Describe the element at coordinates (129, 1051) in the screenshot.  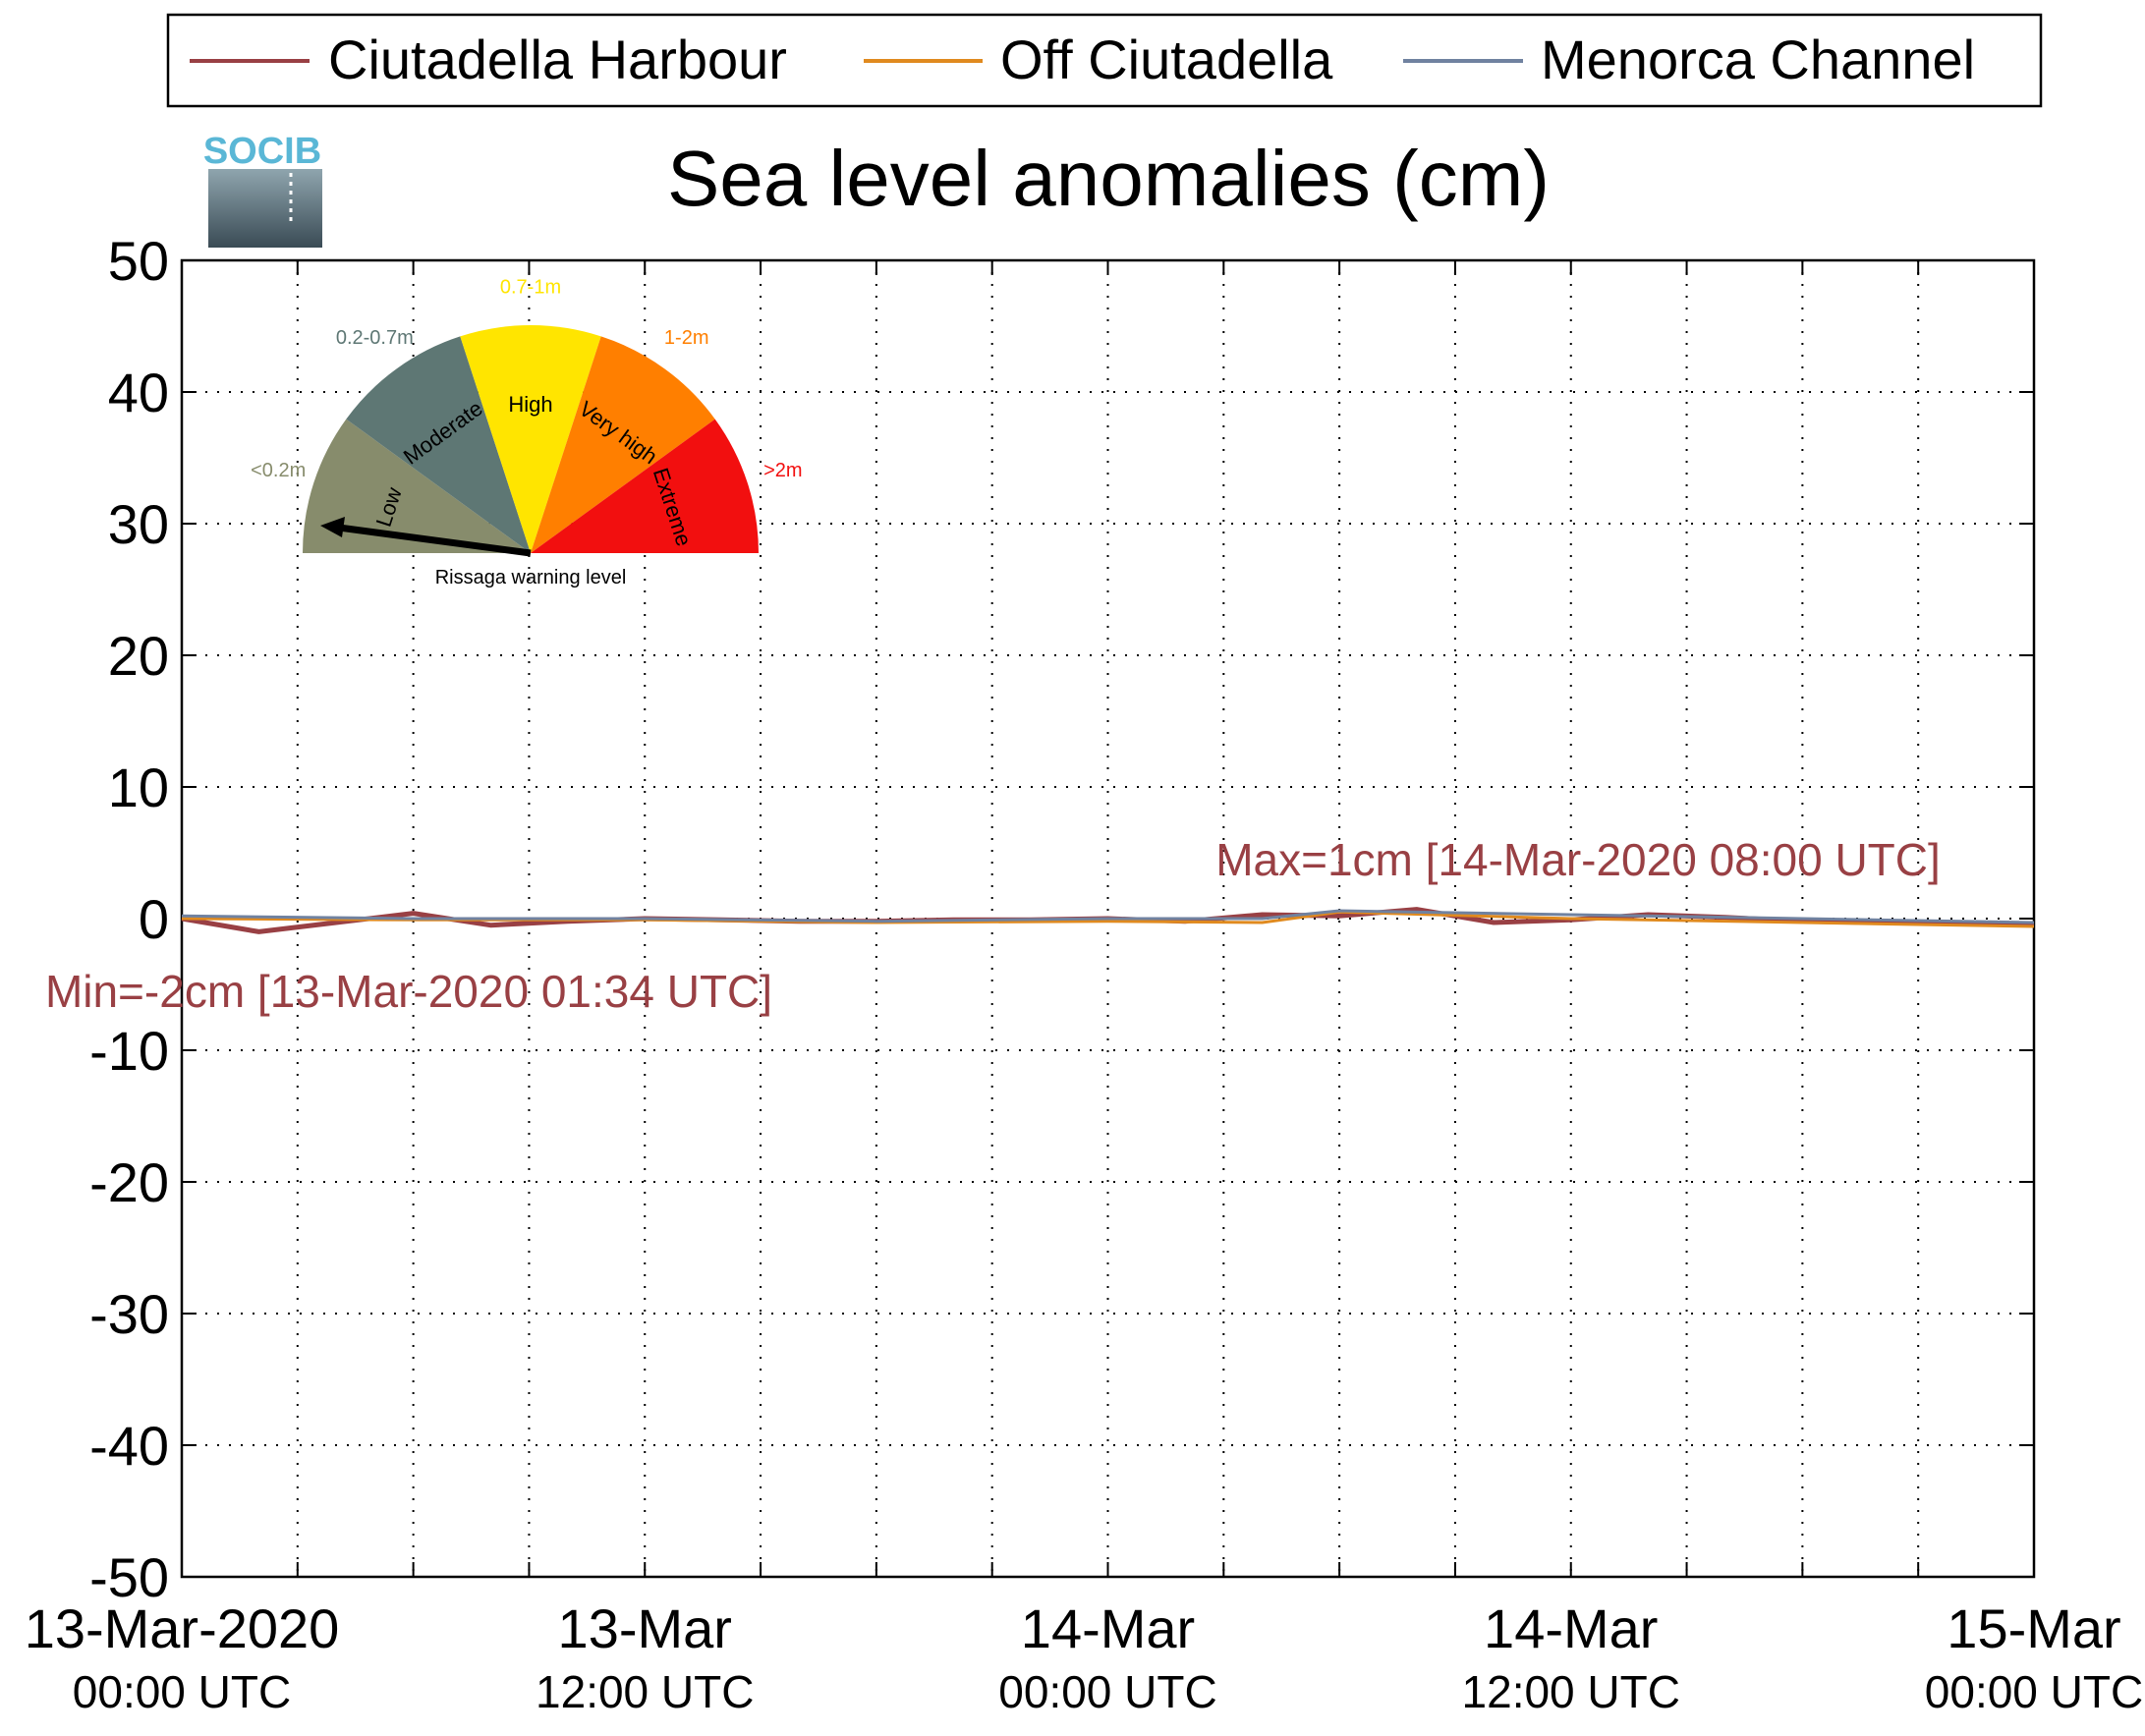
I see `y-tick-label: -10` at that location.